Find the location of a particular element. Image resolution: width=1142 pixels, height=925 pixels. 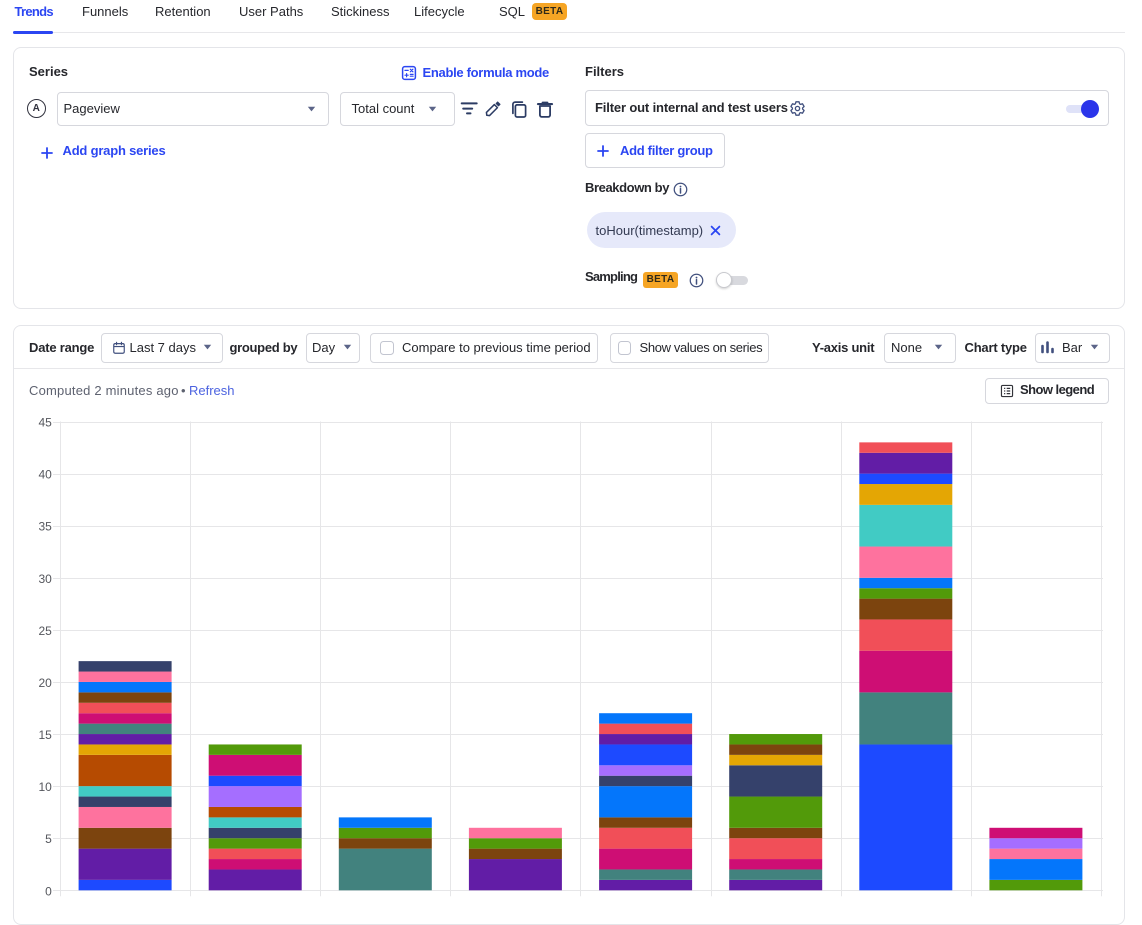

svg-text: 10 is located at coordinates (45, 787).